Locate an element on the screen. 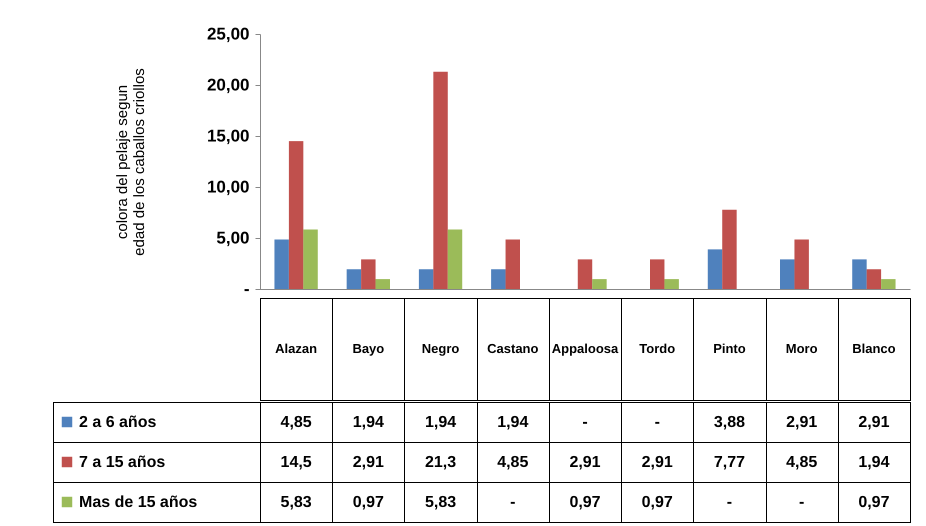  data-label: 21,3 is located at coordinates (440, 462).